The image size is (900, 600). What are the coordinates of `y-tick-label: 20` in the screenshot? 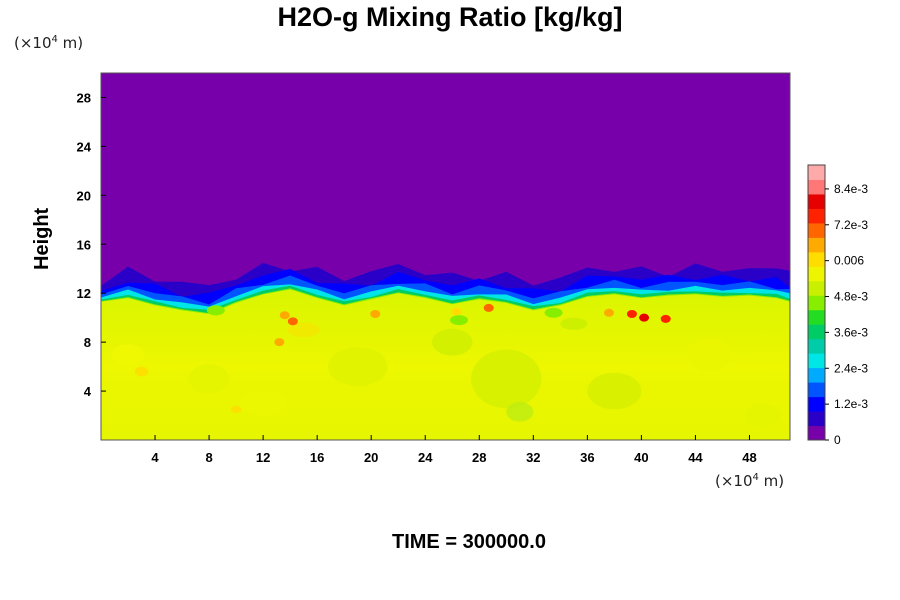 It's located at (84, 195).